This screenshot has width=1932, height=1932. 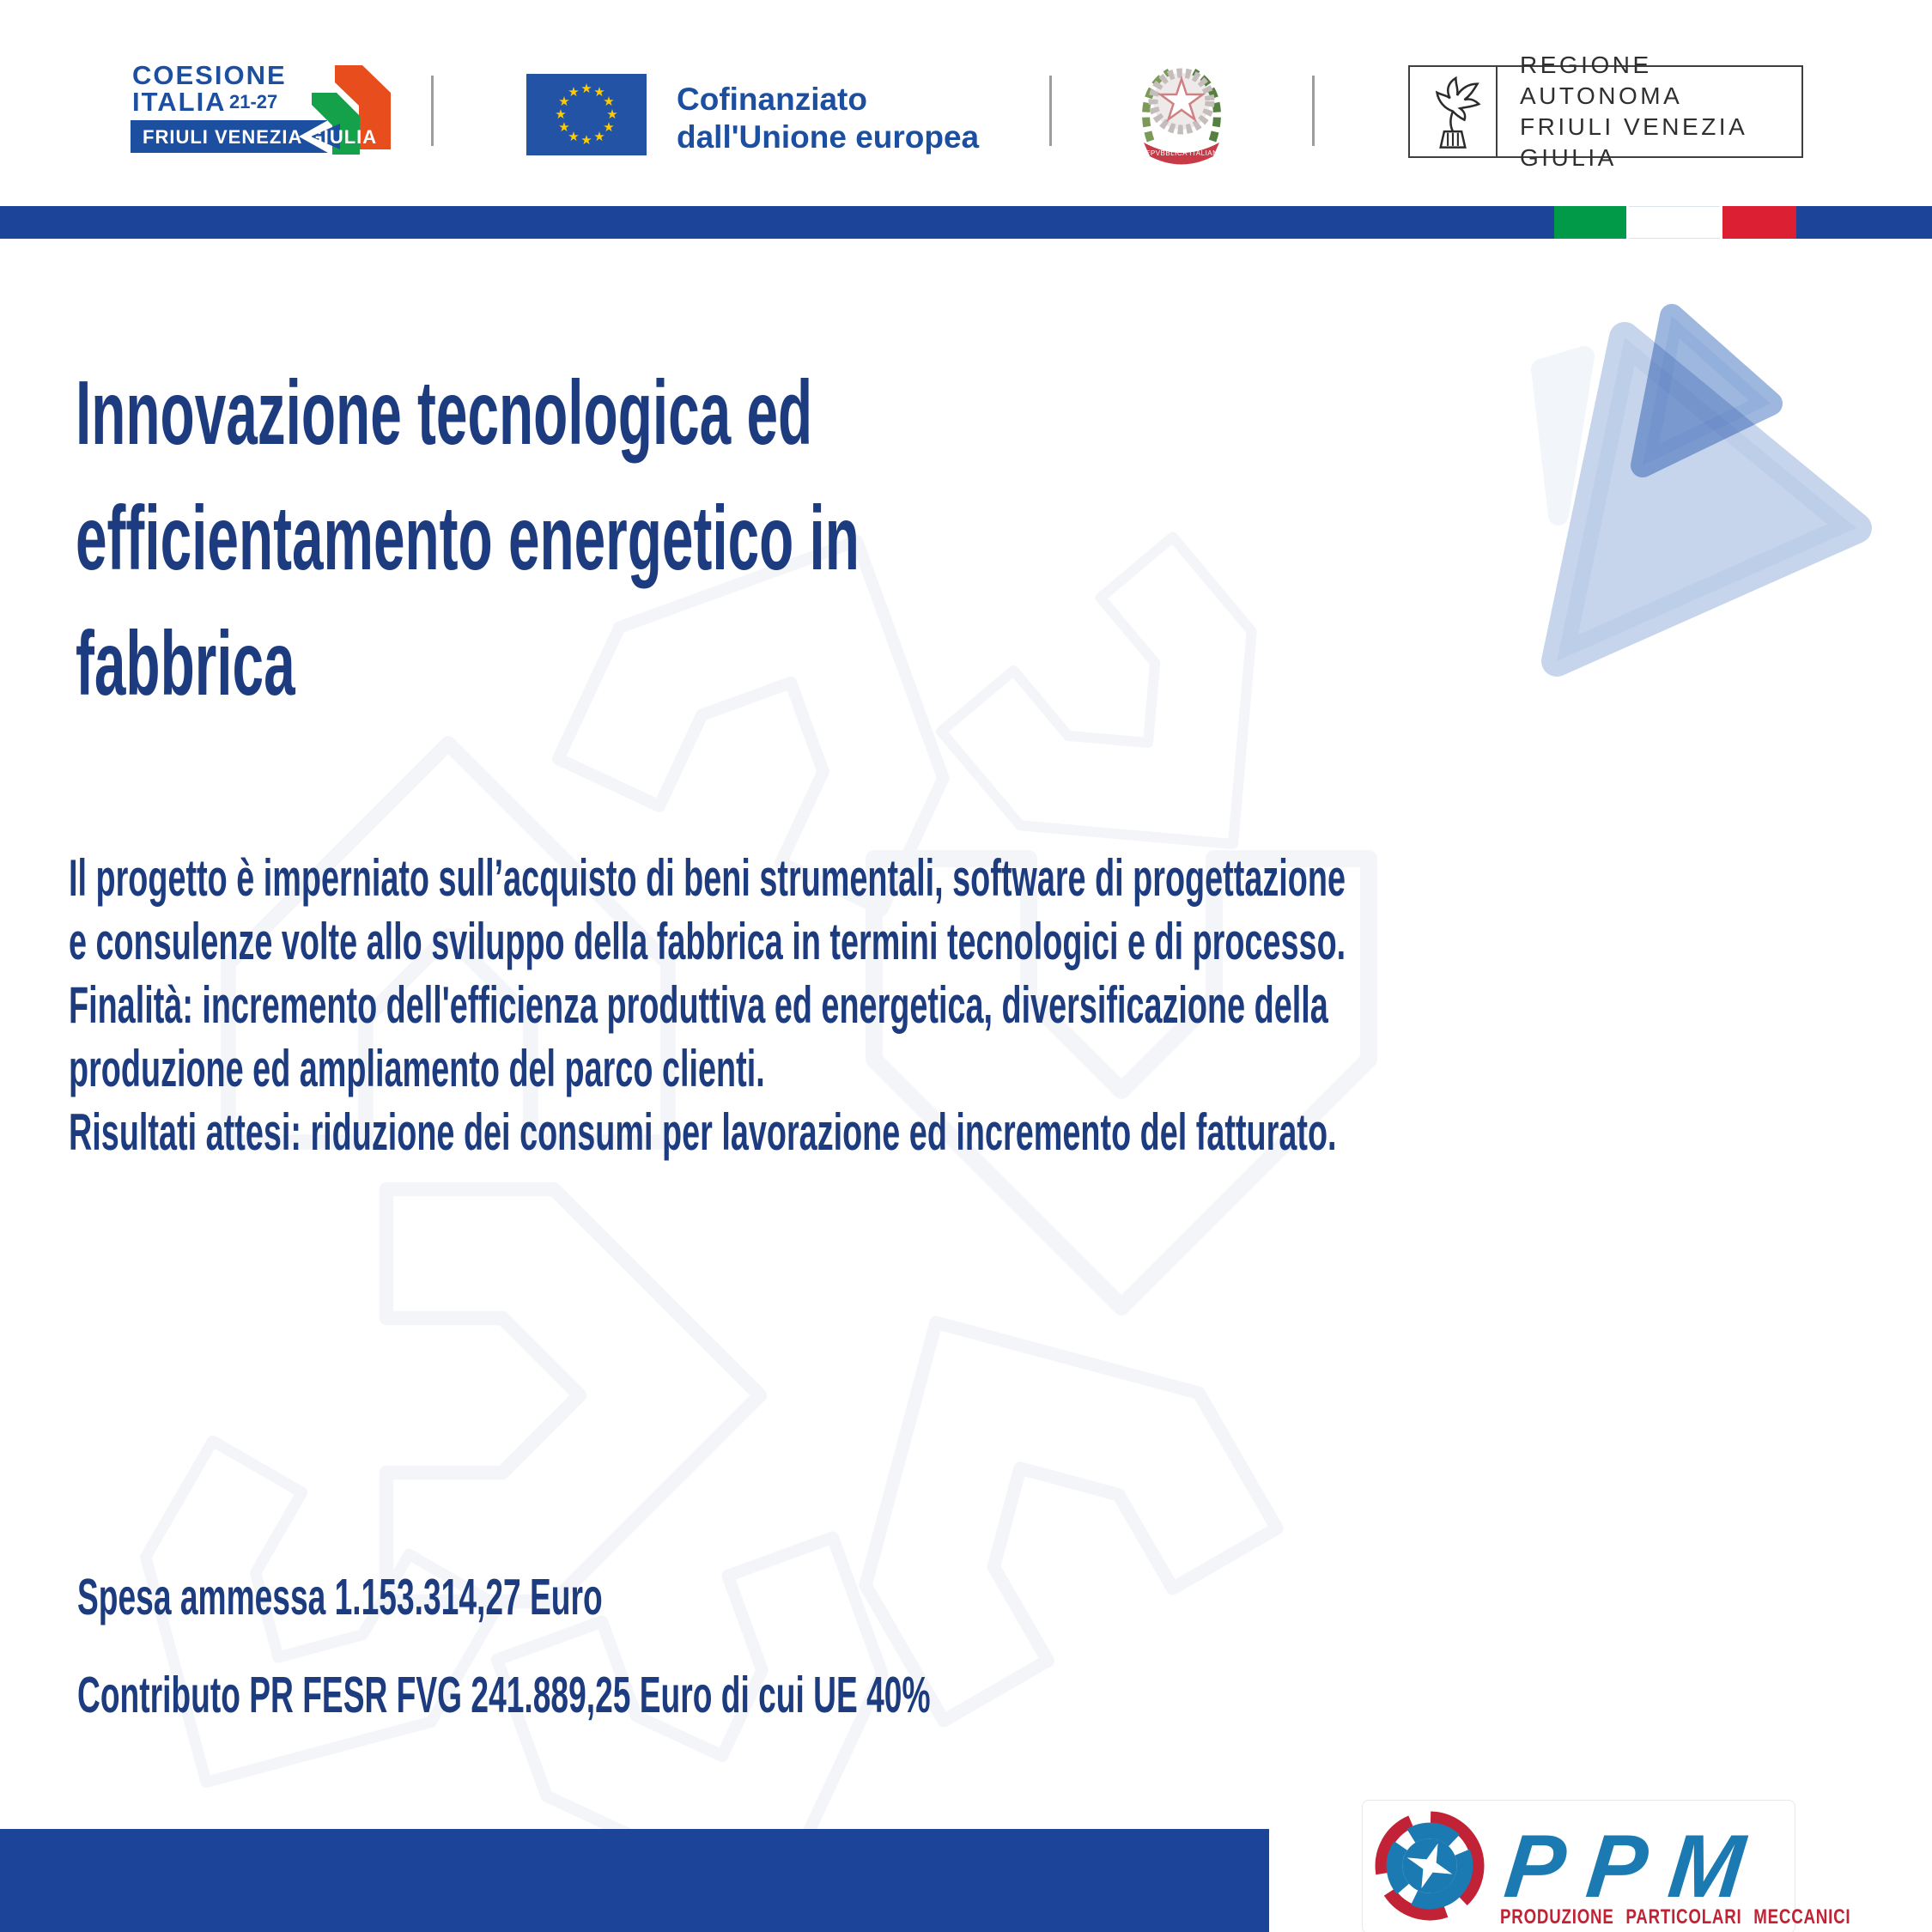 What do you see at coordinates (828, 137) in the screenshot?
I see `eu-cofinanced-line2: dall'Unione europea` at bounding box center [828, 137].